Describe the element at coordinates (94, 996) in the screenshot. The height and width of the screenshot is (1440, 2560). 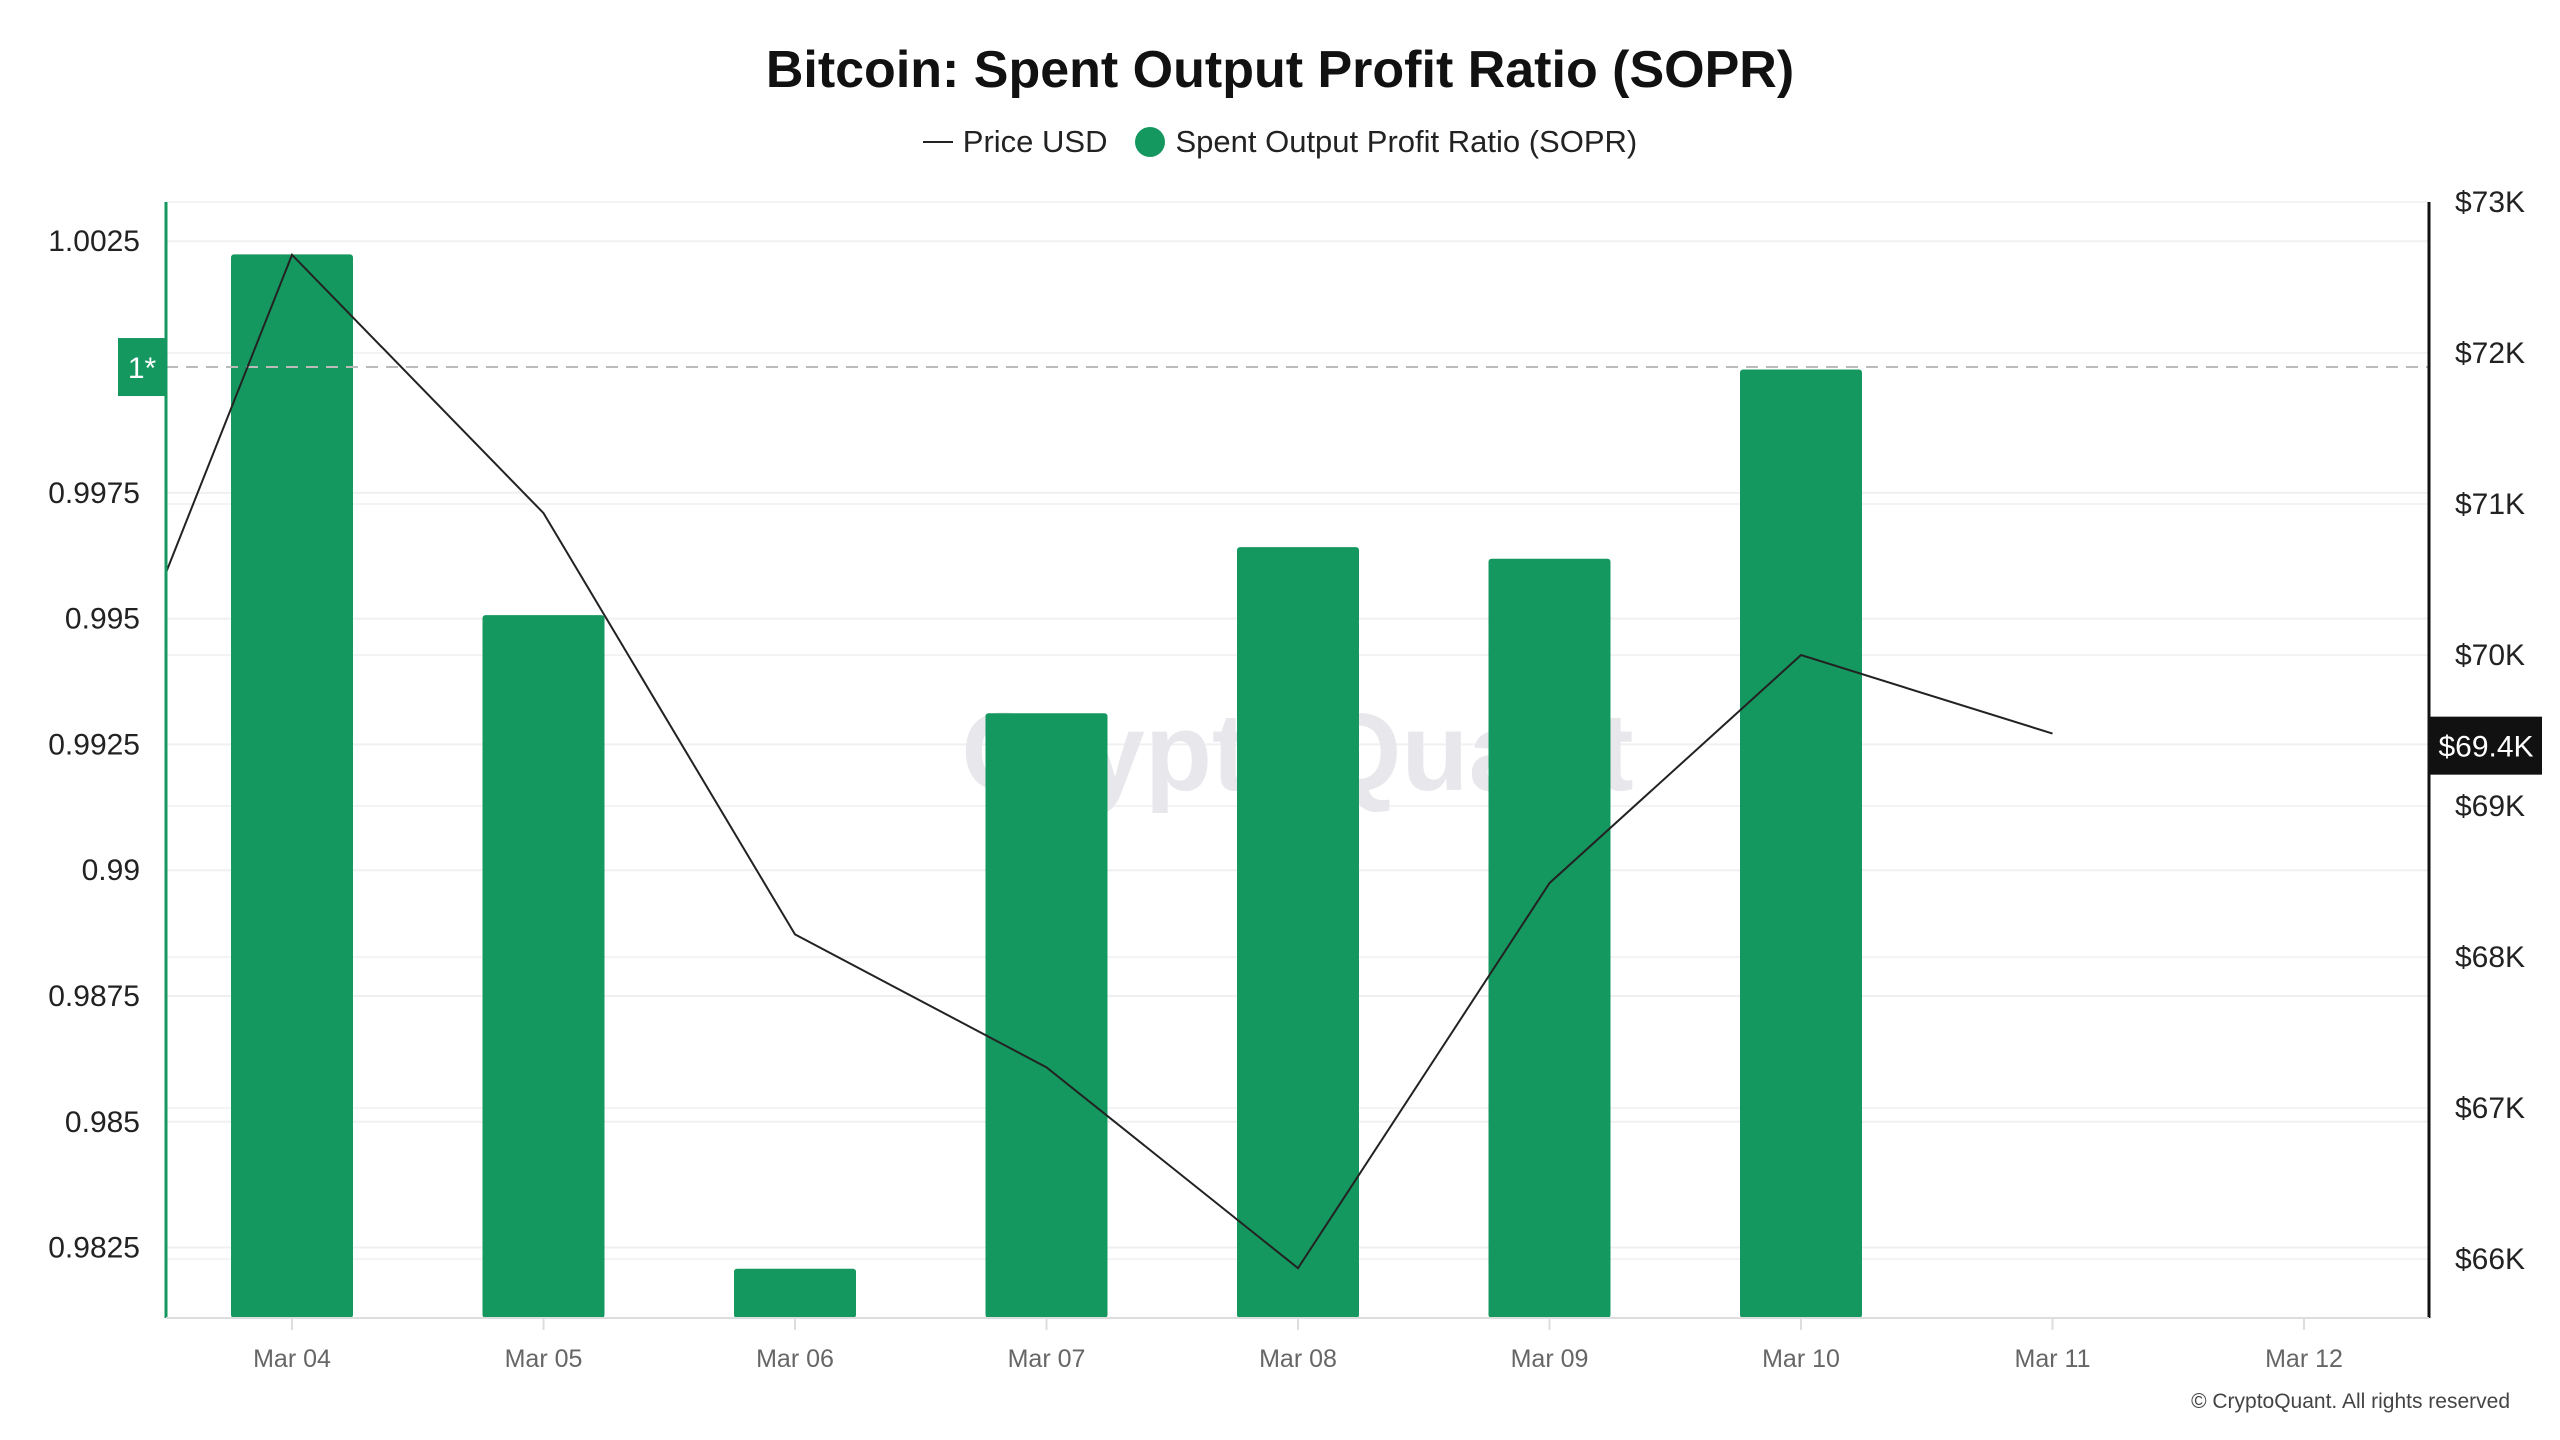
I see `y-left-tick-label: 0.9875` at that location.